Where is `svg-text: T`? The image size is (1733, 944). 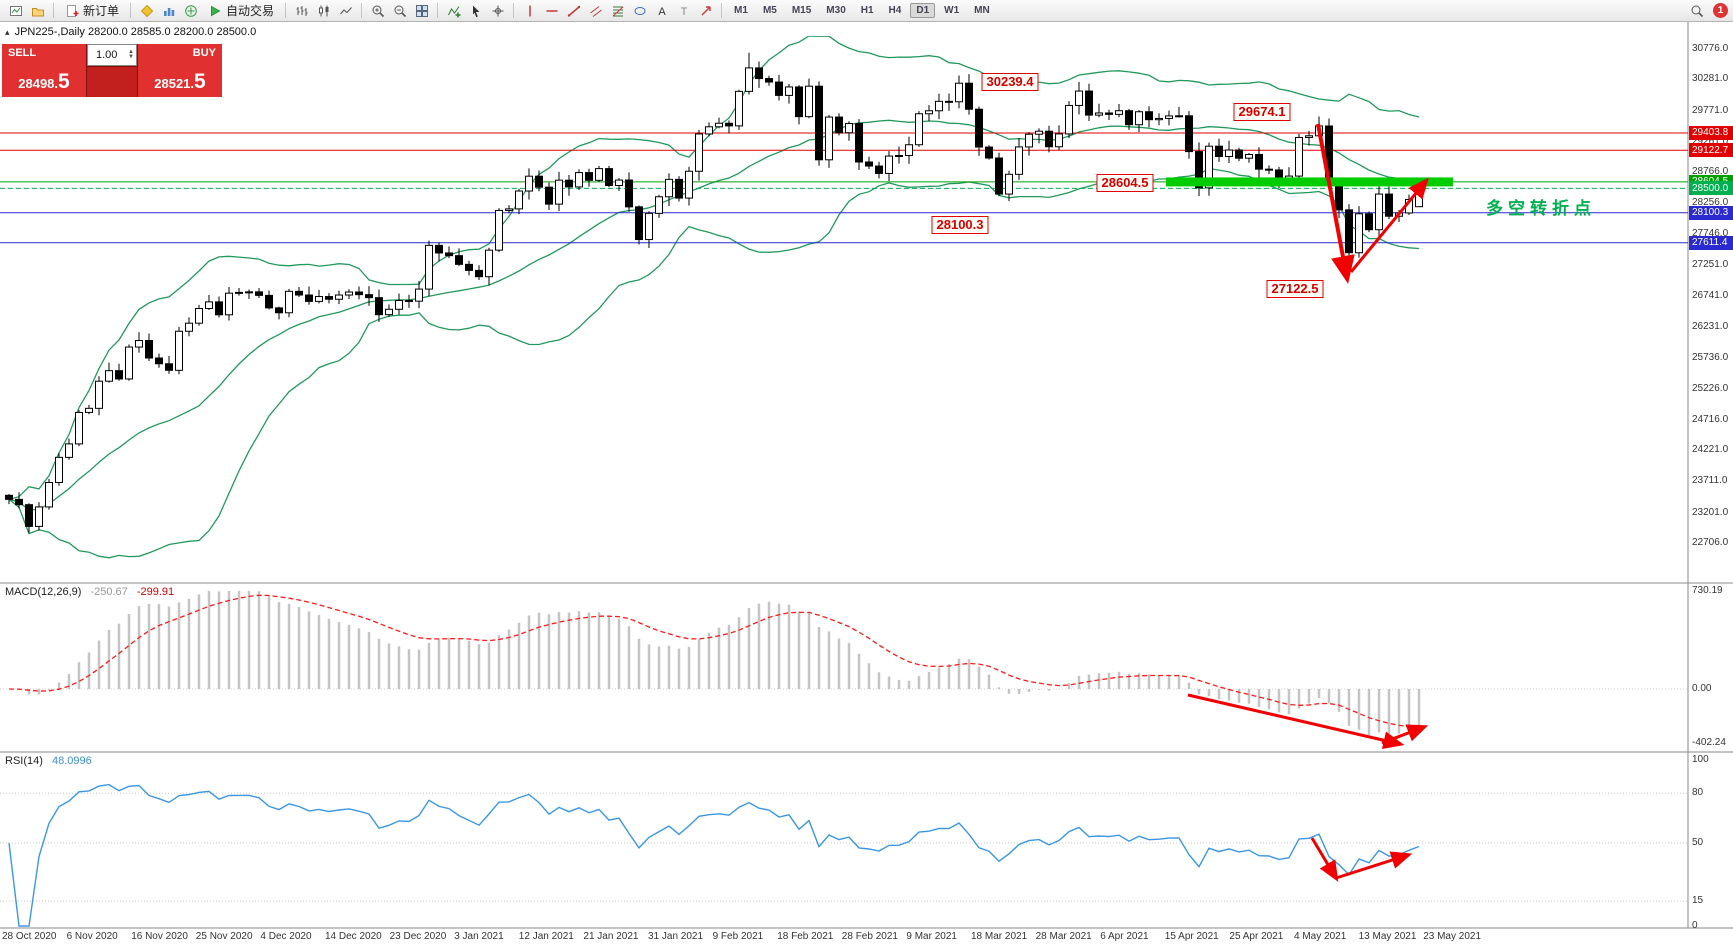 svg-text: T is located at coordinates (683, 12).